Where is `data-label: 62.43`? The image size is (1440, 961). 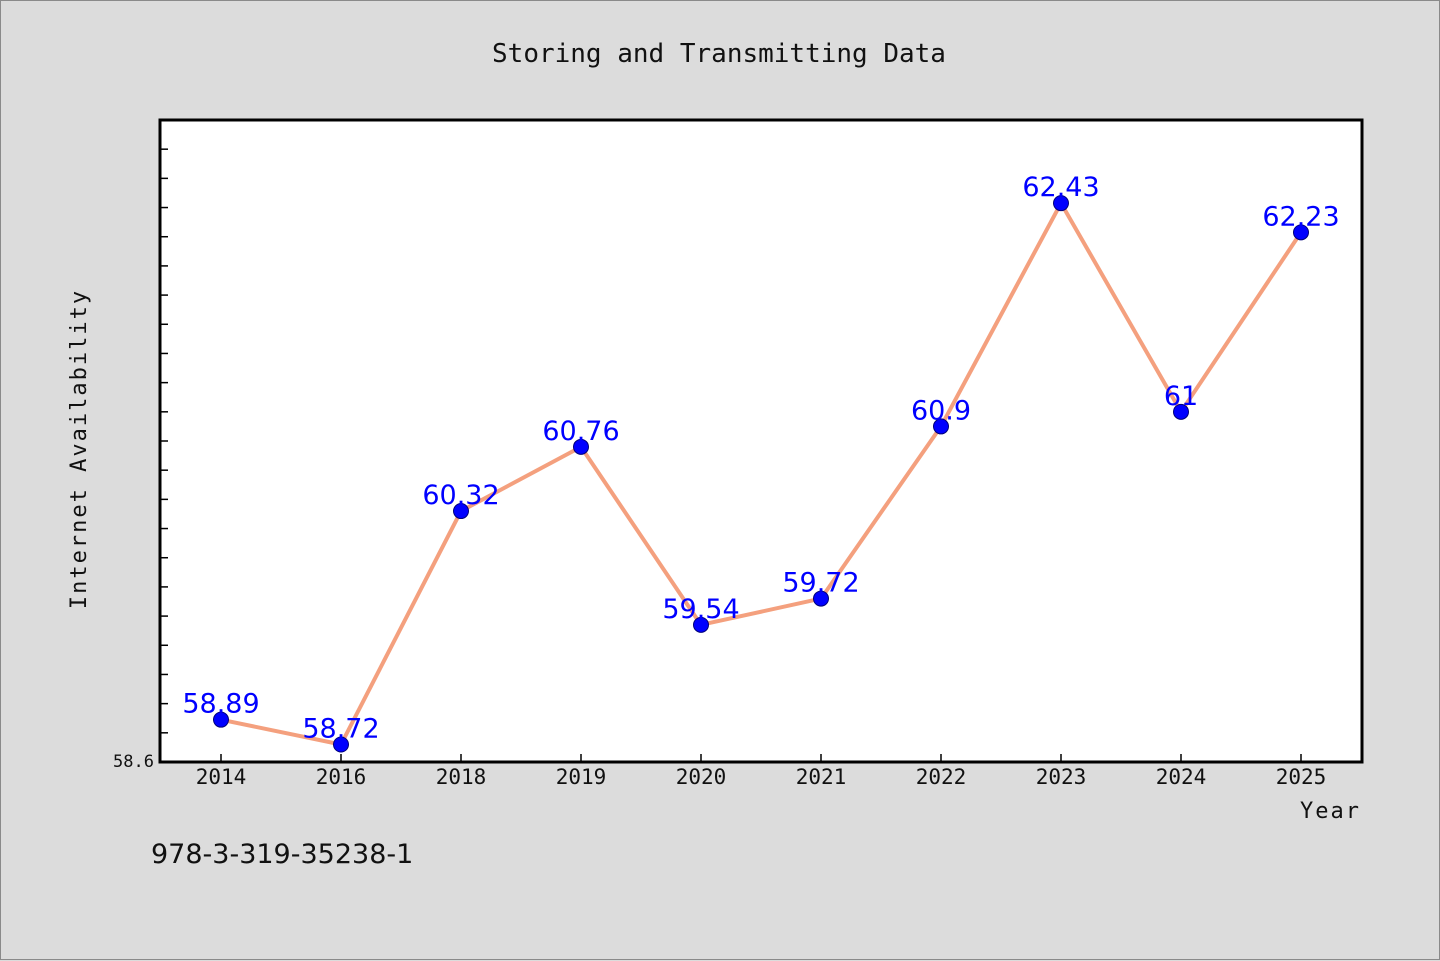 data-label: 62.43 is located at coordinates (1060, 187).